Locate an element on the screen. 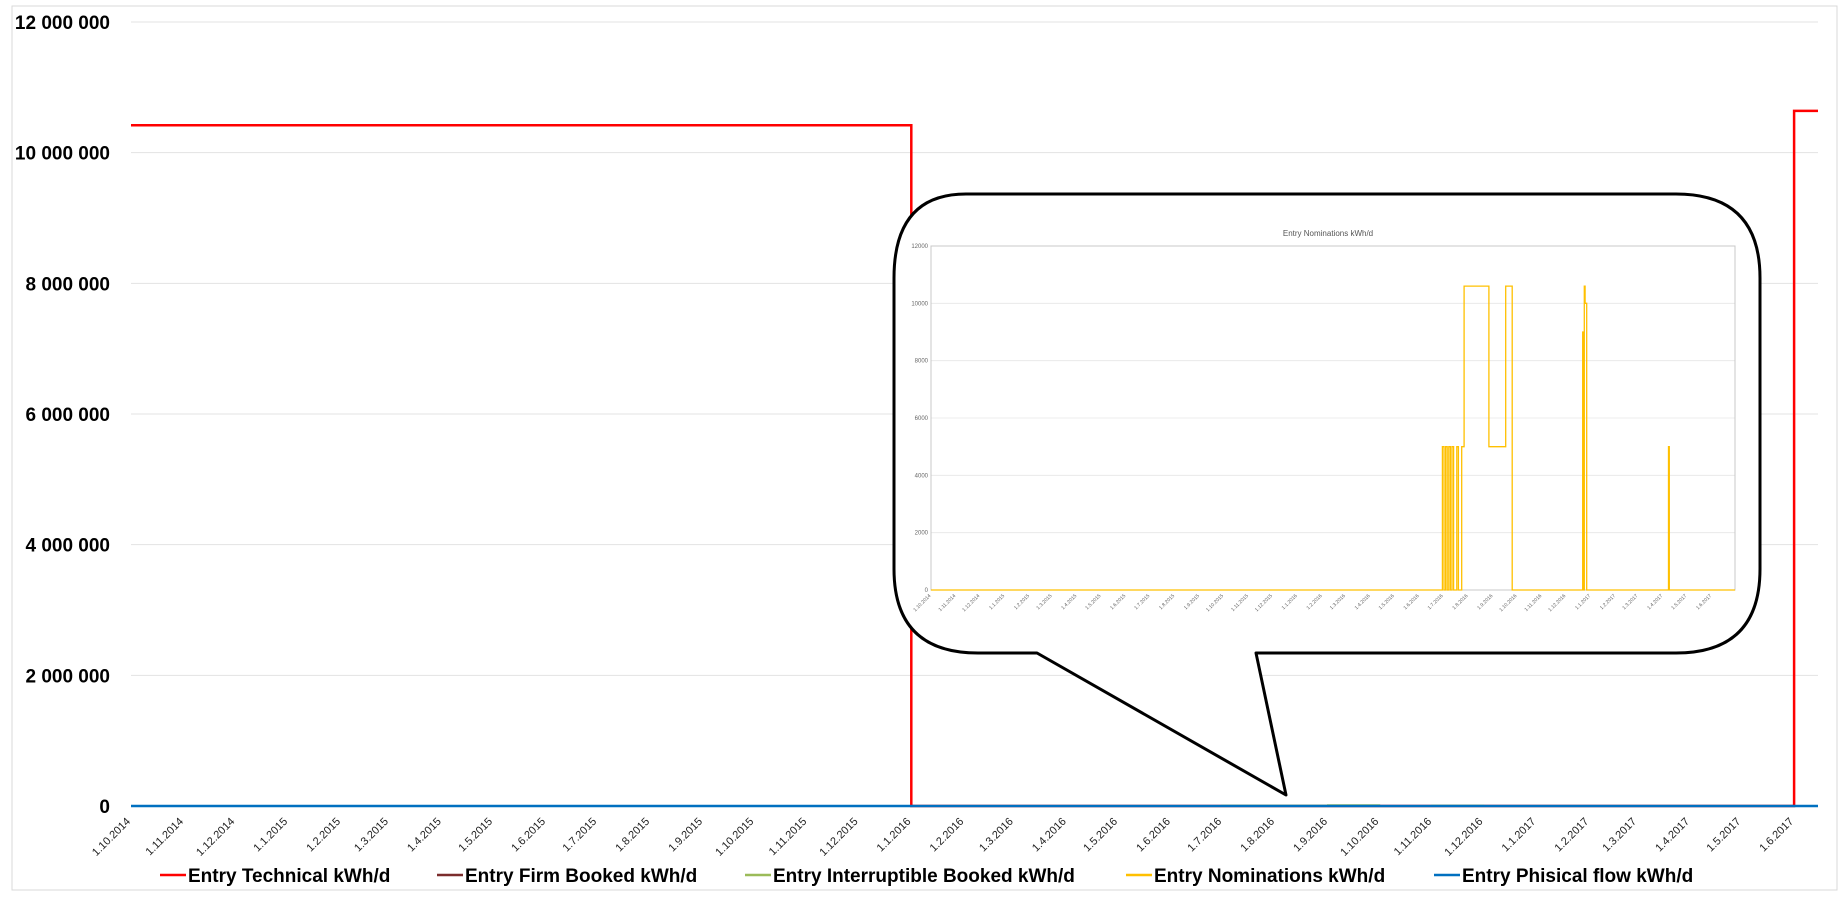 This screenshot has width=1842, height=899. inset-y-tick-label: 0 is located at coordinates (927, 591).